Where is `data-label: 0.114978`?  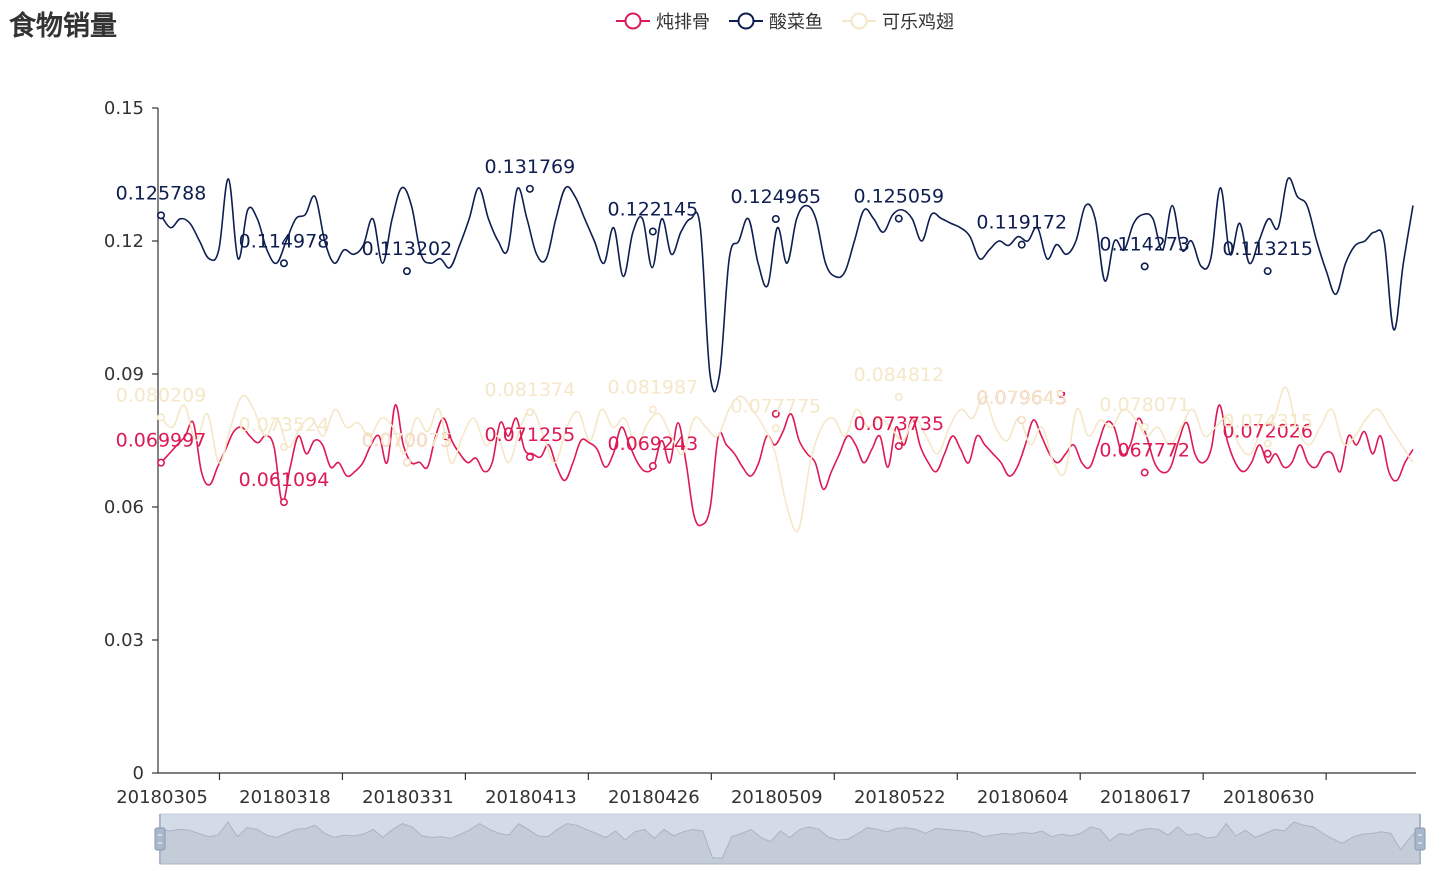 data-label: 0.114978 is located at coordinates (284, 241).